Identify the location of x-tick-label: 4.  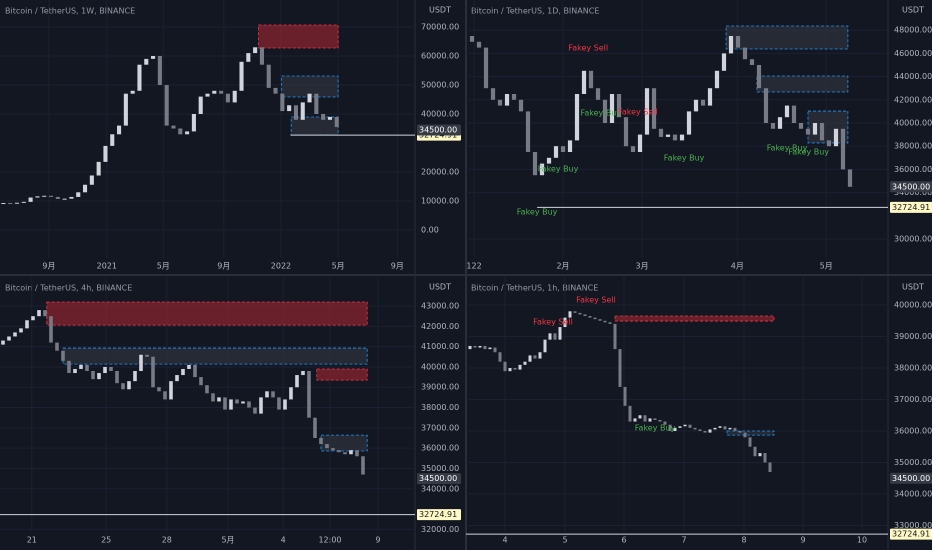
(283, 540).